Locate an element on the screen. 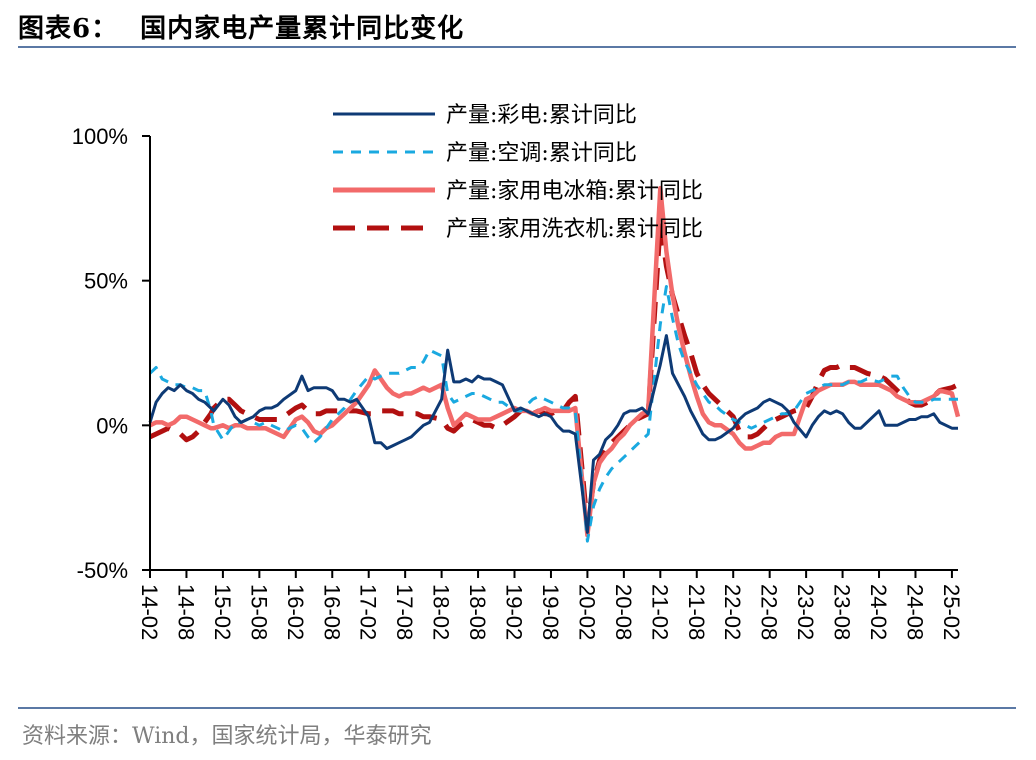 The image size is (1036, 760). x-tick-label: 23-02 is located at coordinates (805, 612).